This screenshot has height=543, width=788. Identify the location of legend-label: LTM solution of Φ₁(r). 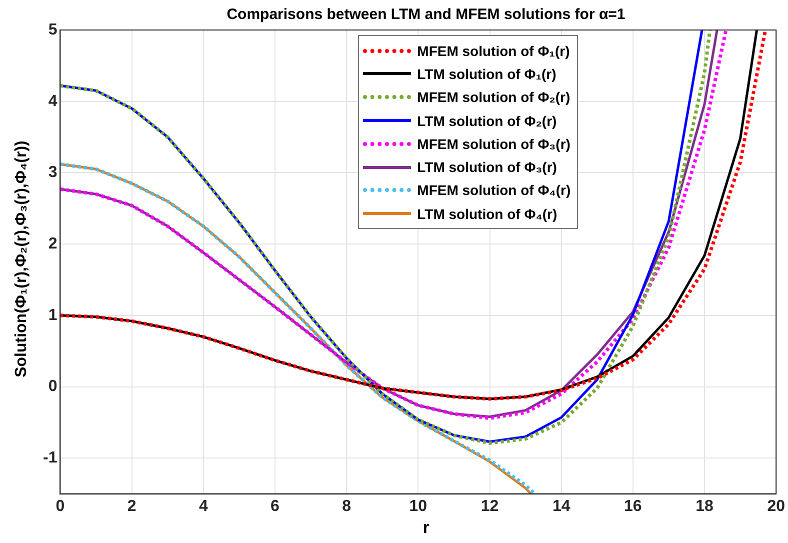
(486, 74).